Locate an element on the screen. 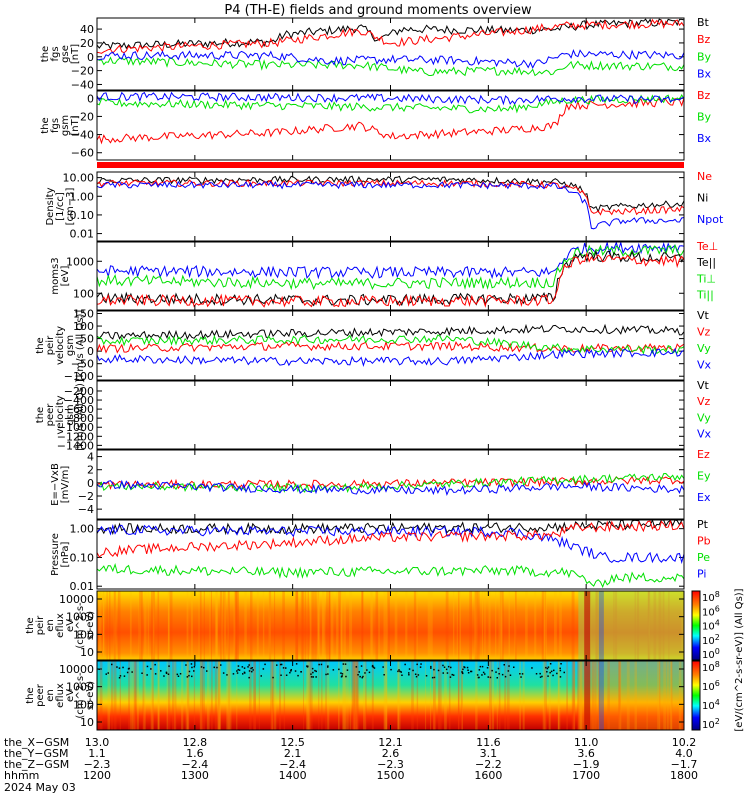 The image size is (750, 800). y-tick-label: −40 is located at coordinates (82, 84).